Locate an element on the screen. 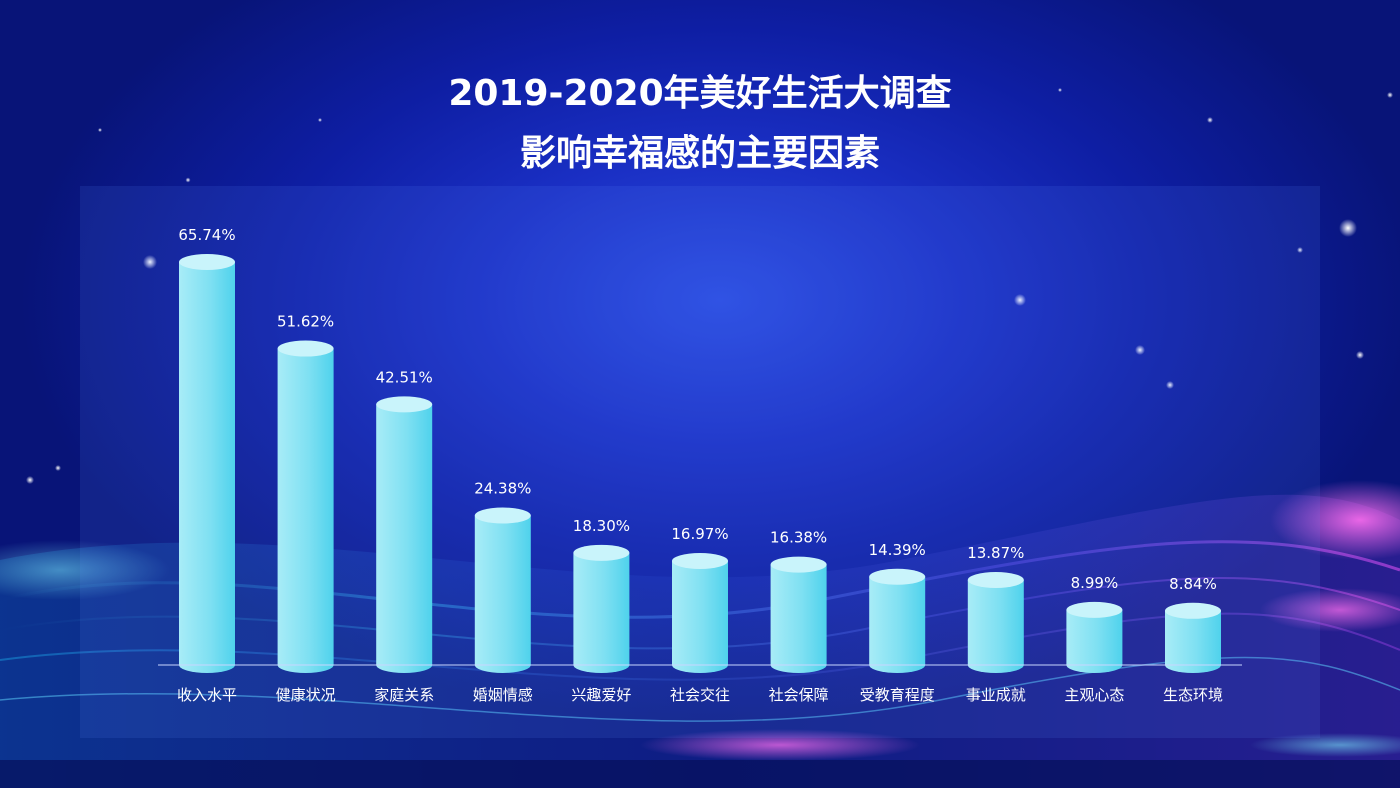 The width and height of the screenshot is (1400, 788). value-label: 8.84% is located at coordinates (1193, 584).